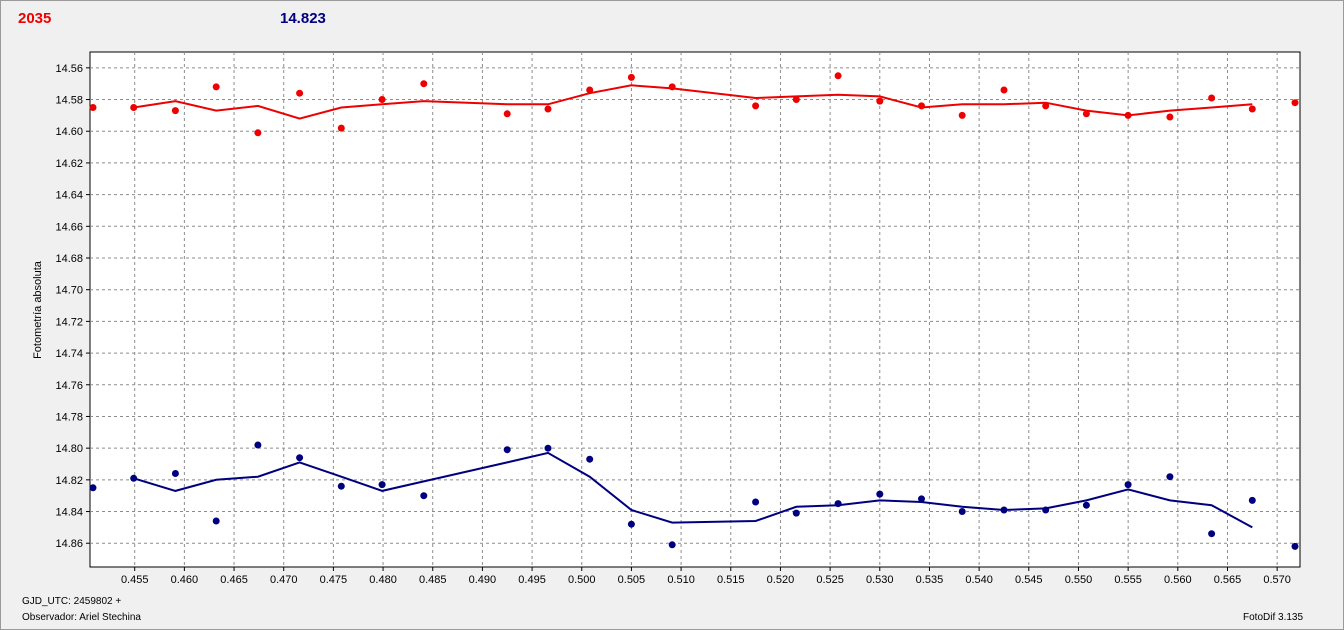  I want to click on x-tick-label: 0.470, so click(284, 580).